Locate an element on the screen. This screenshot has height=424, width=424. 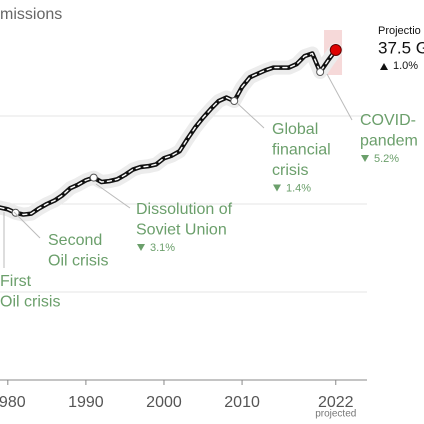
annotation-text: pandem is located at coordinates (389, 141).